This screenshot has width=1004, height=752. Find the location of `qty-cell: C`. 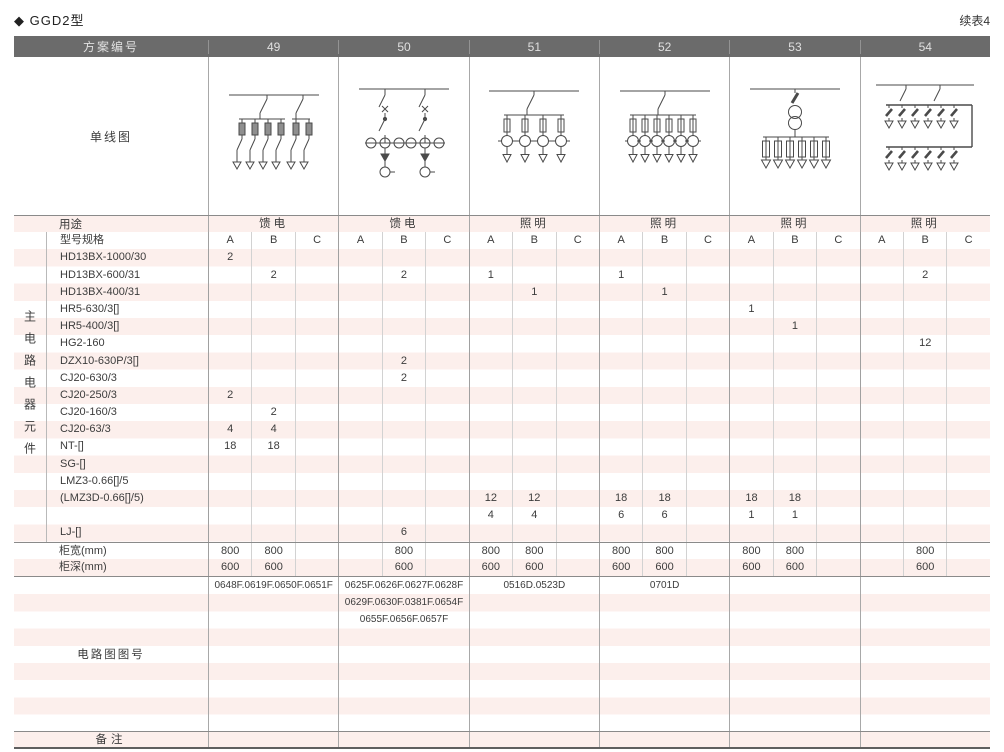

qty-cell: C is located at coordinates (577, 241).